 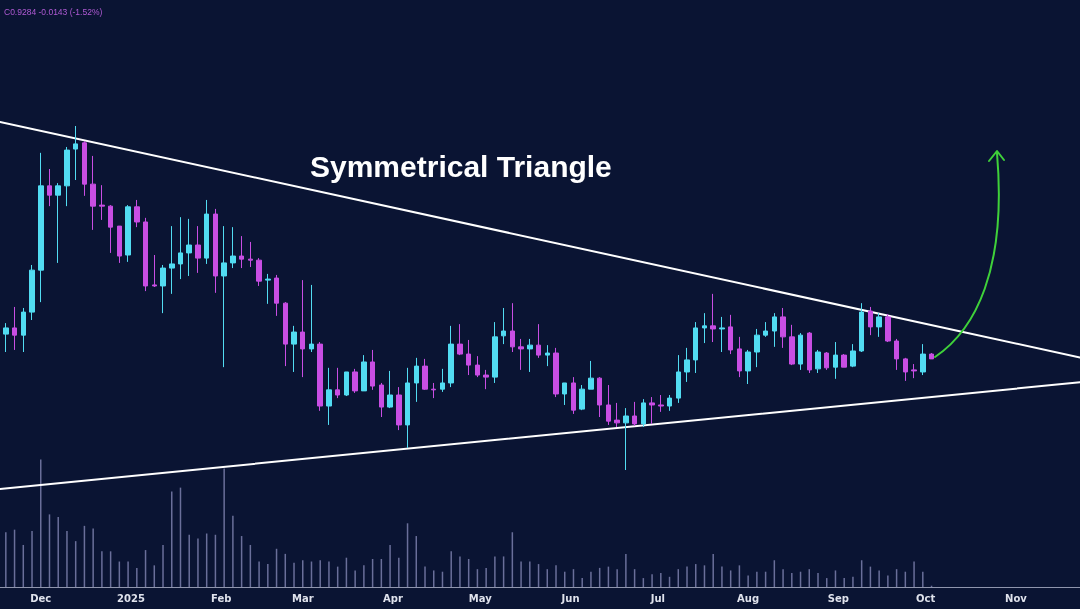 I want to click on text: C0.9284 -0.0143 (-1.52%), so click(x=53, y=11).